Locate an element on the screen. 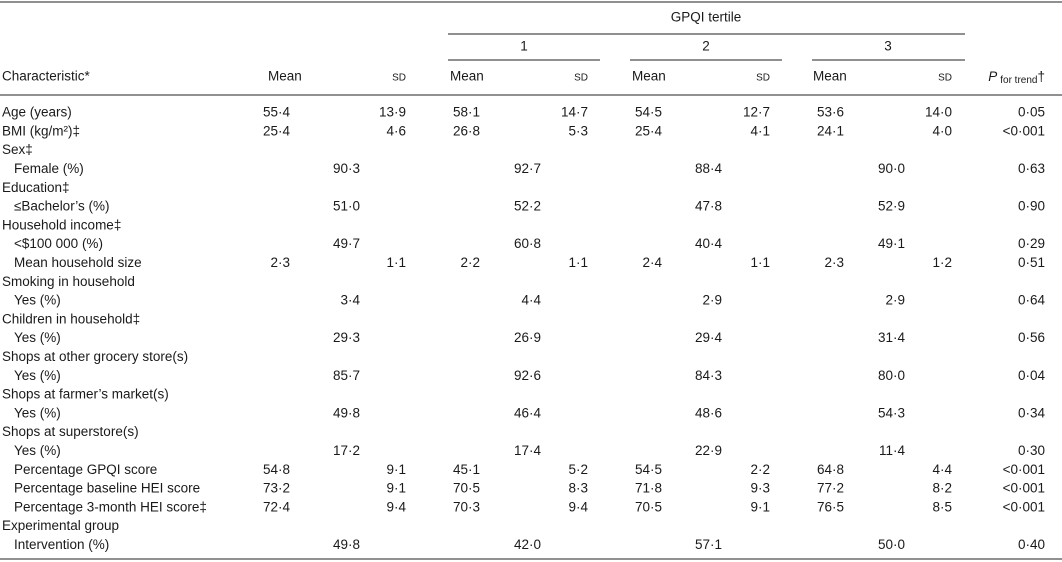 The width and height of the screenshot is (1062, 562). sd-cell: 4·1 is located at coordinates (760, 130).